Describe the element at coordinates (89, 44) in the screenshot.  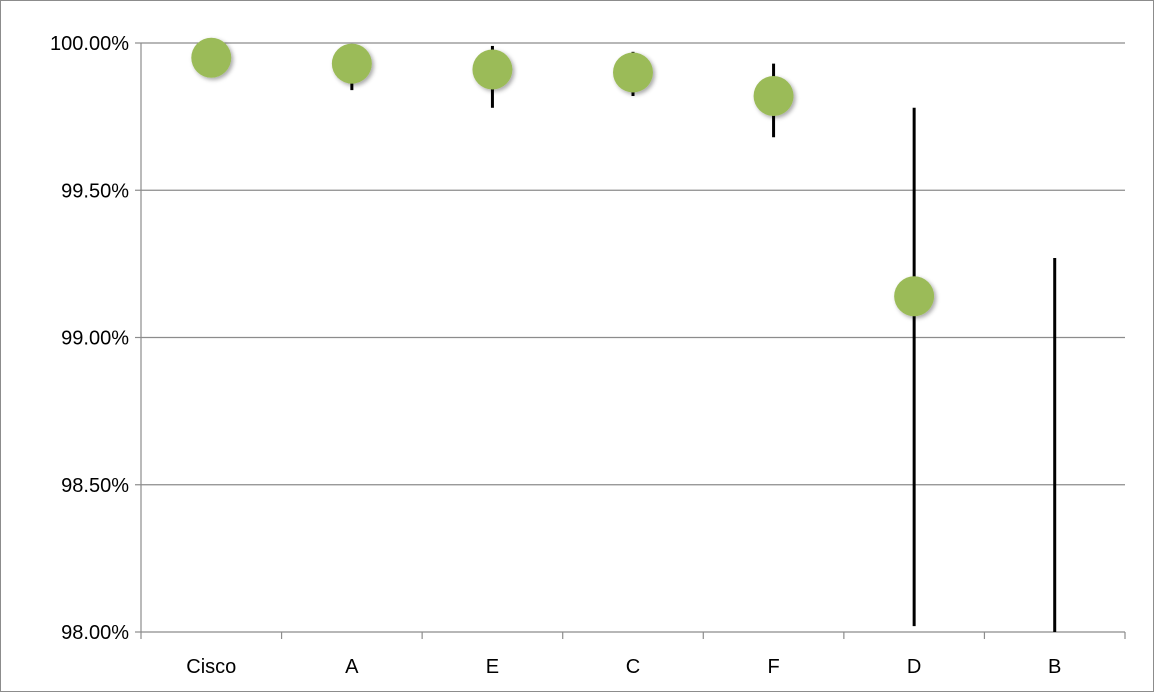
I see `y-tick-label: 100.00%` at that location.